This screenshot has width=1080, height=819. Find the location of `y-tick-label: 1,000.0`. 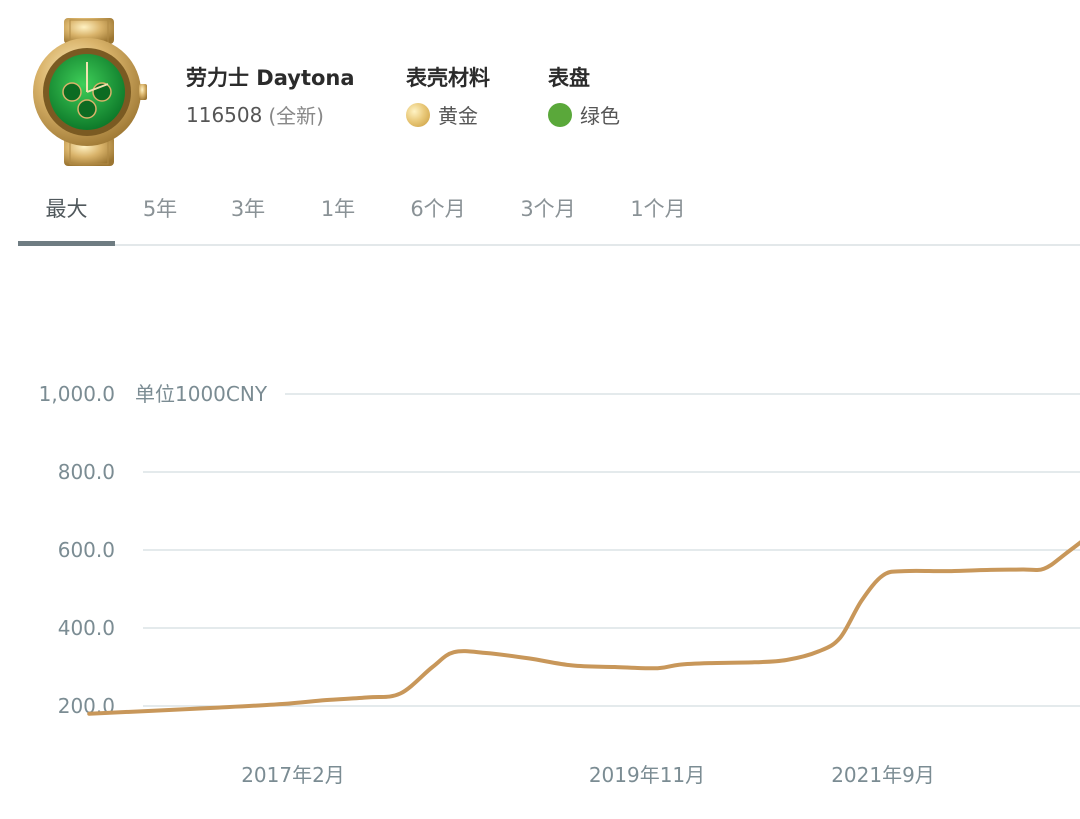

y-tick-label: 1,000.0 is located at coordinates (77, 394).